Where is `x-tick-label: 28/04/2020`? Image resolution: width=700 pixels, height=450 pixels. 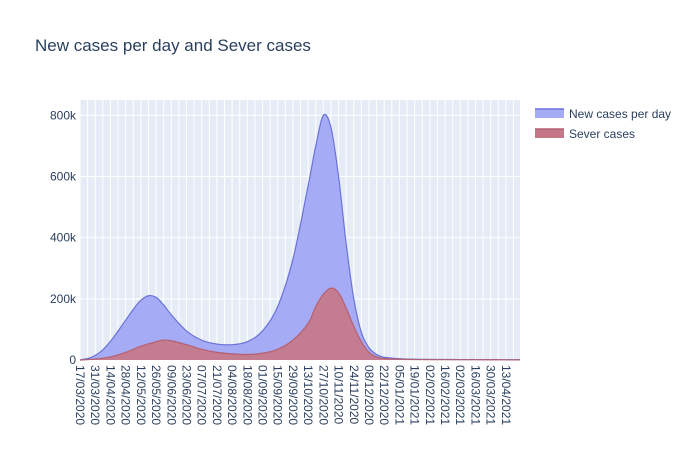
x-tick-label: 28/04/2020 is located at coordinates (126, 395).